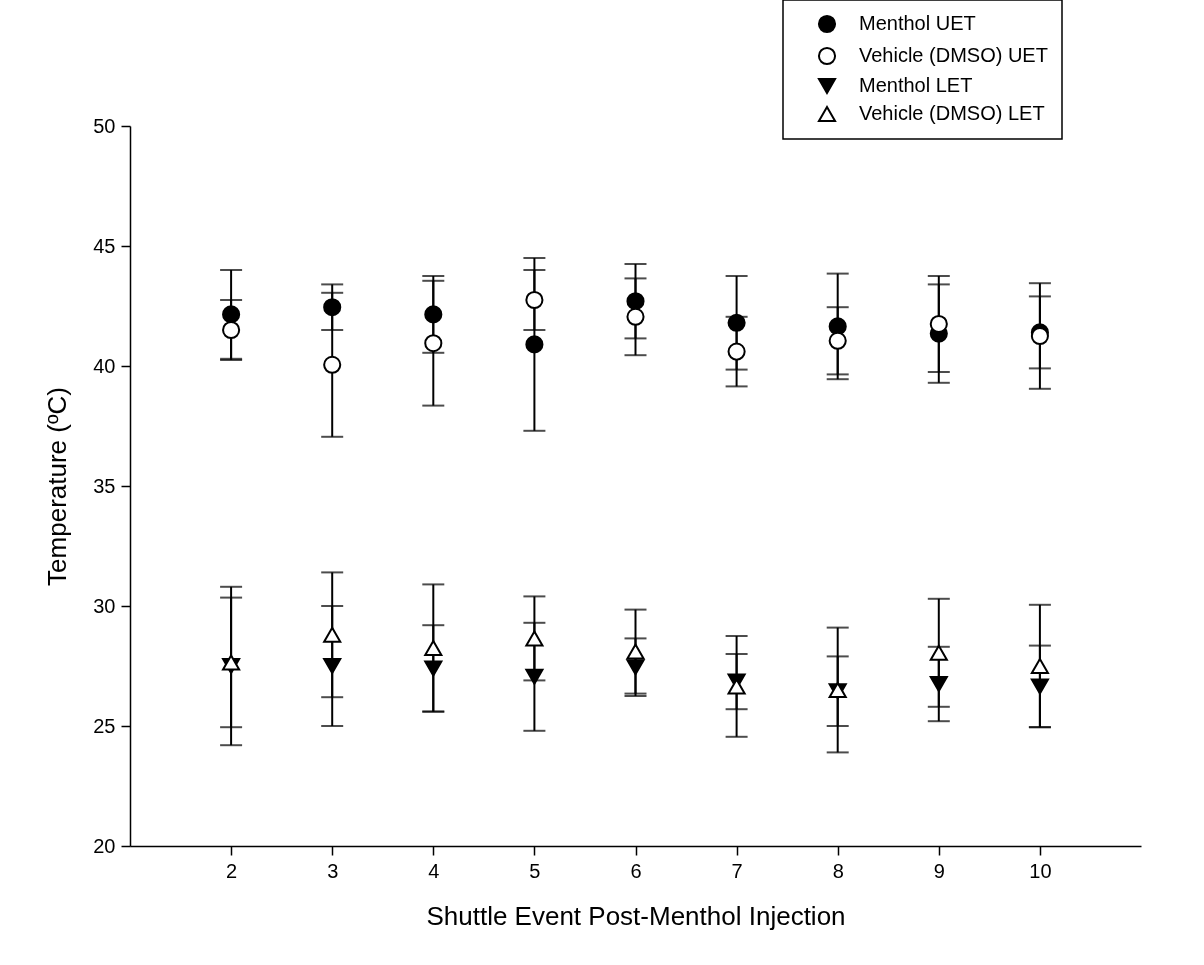 The width and height of the screenshot is (1204, 965). I want to click on y-tick-label: 45, so click(104, 245).